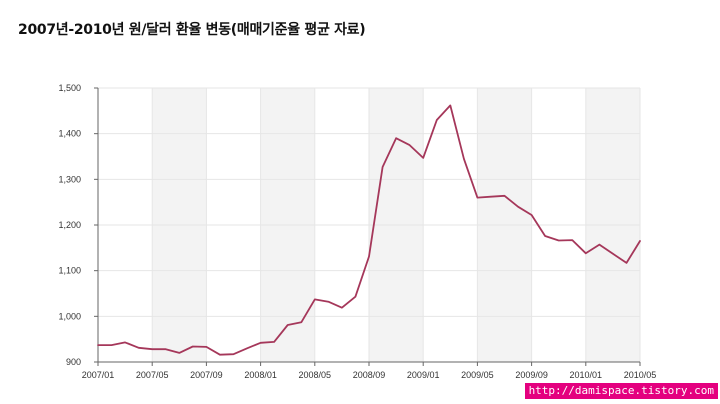 The width and height of the screenshot is (720, 404). I want to click on x-tick-label: 2007/01, so click(98, 375).